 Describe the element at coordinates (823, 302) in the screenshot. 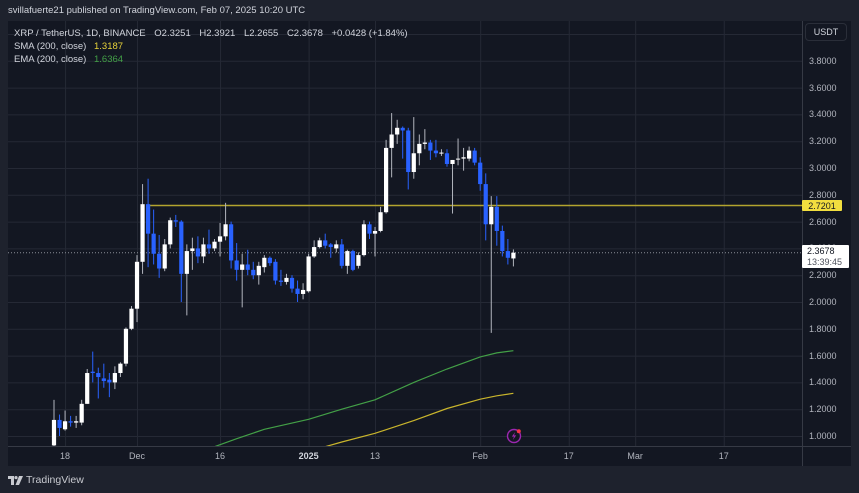

I see `price-tick-label: 2.0000` at that location.